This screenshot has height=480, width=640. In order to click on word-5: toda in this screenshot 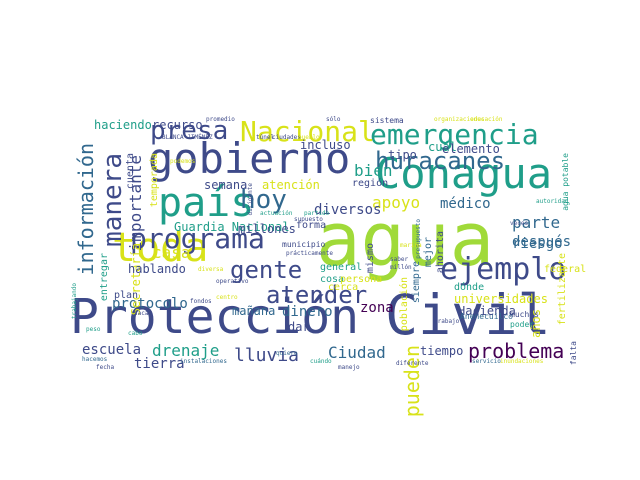, I will do `click(160, 248)`.